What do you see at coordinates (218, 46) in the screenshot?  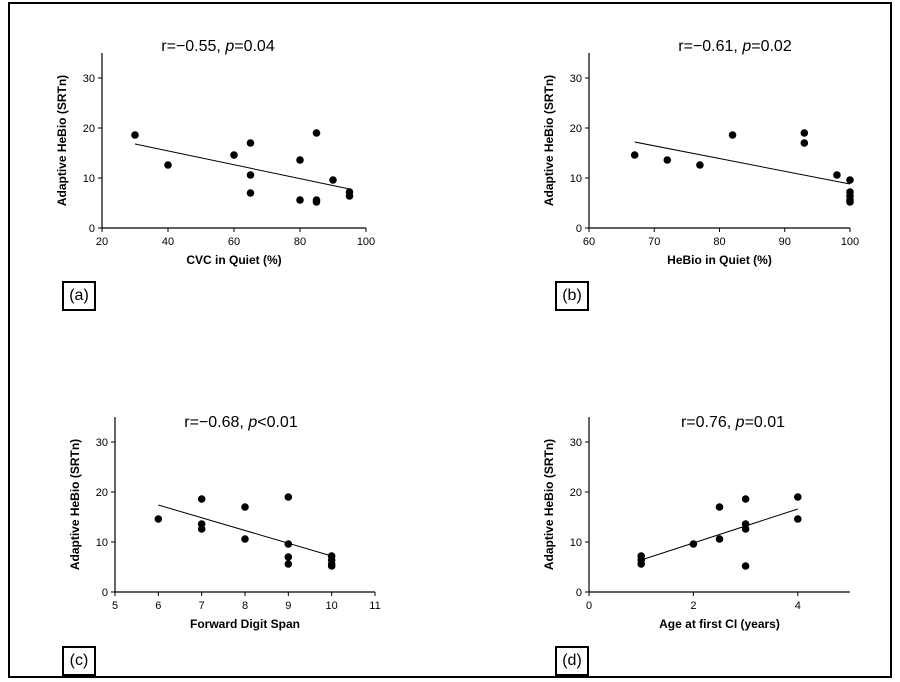 I see `panel-a-stat: r=−0.55, p=0.04` at bounding box center [218, 46].